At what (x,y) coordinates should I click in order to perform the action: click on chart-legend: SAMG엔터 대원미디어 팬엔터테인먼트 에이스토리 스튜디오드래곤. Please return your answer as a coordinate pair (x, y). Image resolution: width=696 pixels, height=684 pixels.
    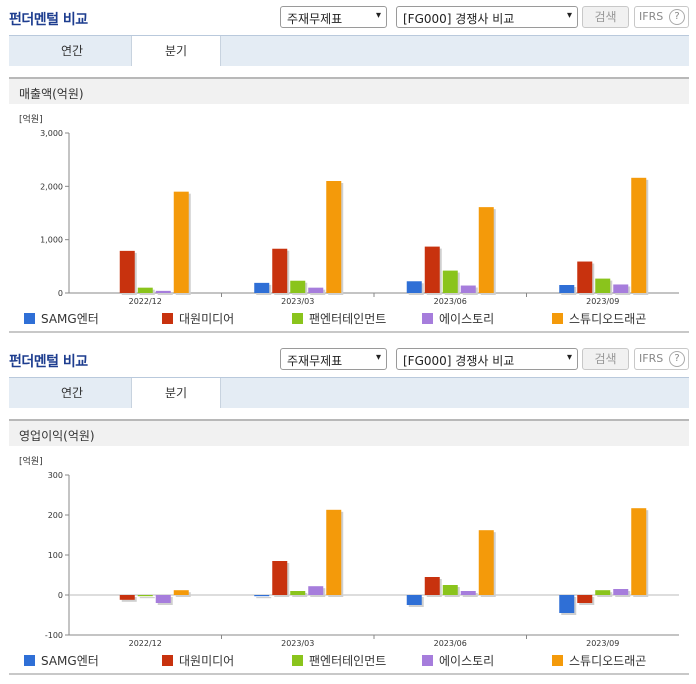
    Looking at the image, I should click on (354, 318).